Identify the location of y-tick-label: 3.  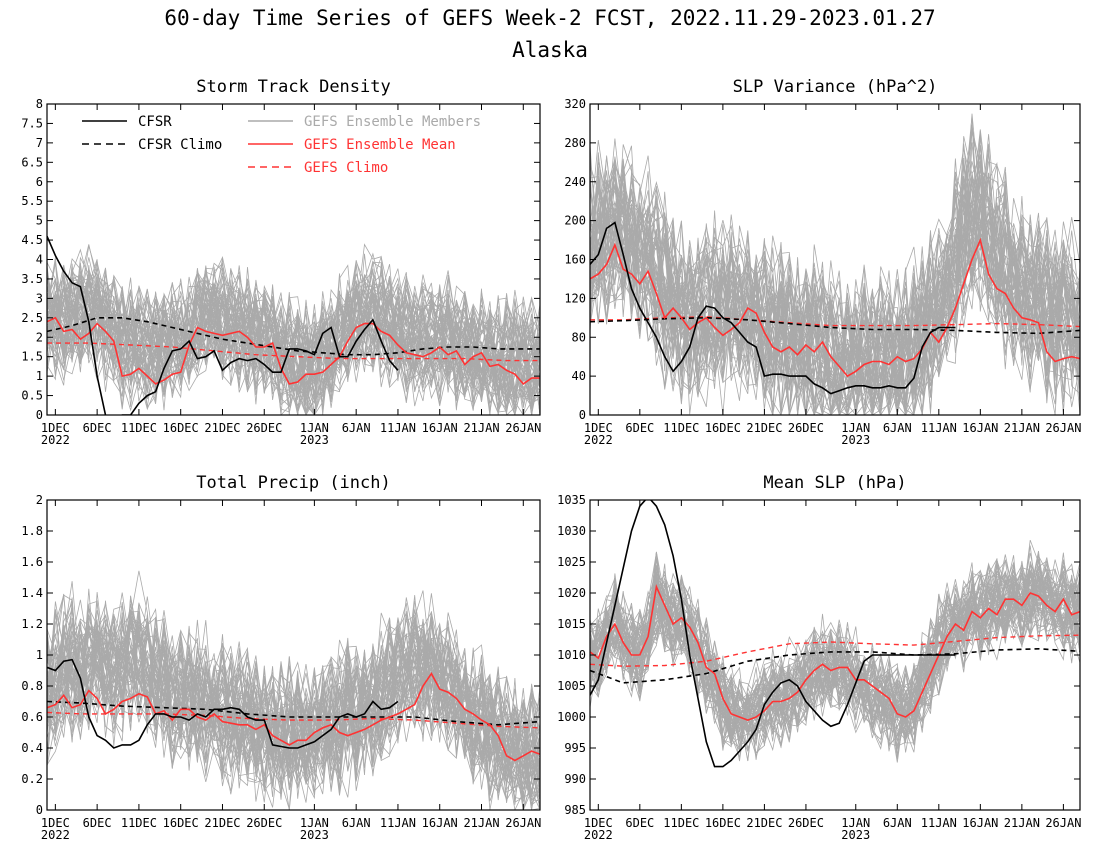
(39, 298).